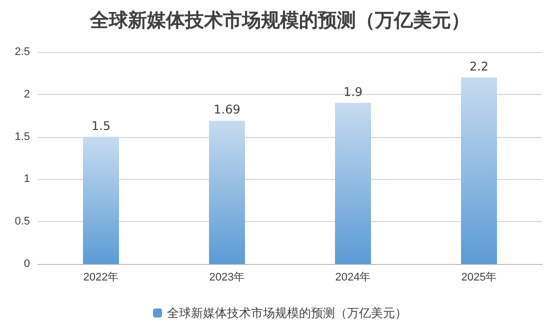 This screenshot has height=330, width=560. I want to click on data-label: 1.69, so click(227, 109).